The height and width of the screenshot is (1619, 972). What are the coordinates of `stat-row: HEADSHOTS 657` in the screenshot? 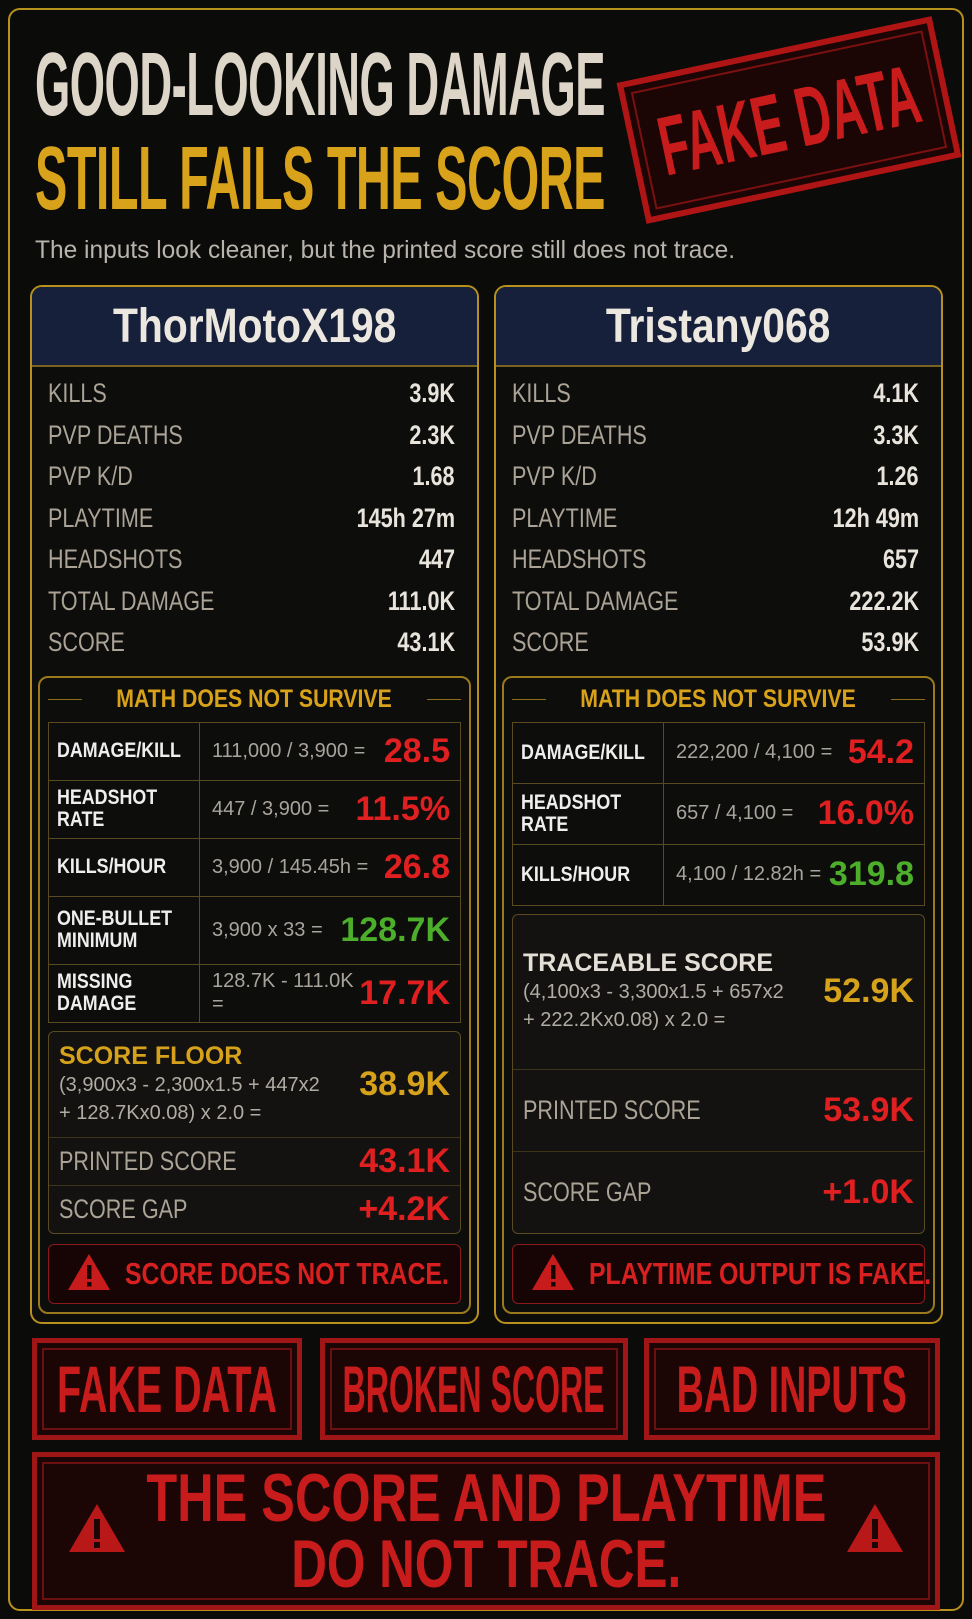 It's located at (715, 560).